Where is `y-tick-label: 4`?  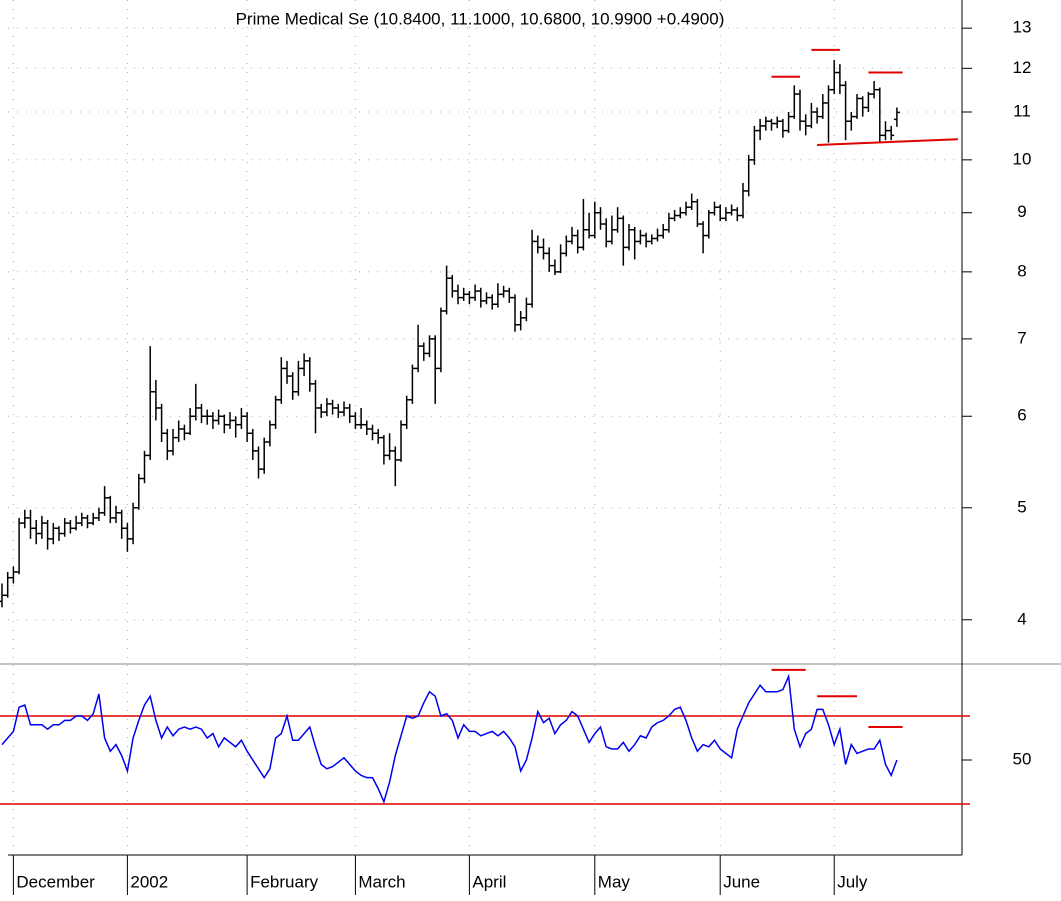 y-tick-label: 4 is located at coordinates (1021, 618).